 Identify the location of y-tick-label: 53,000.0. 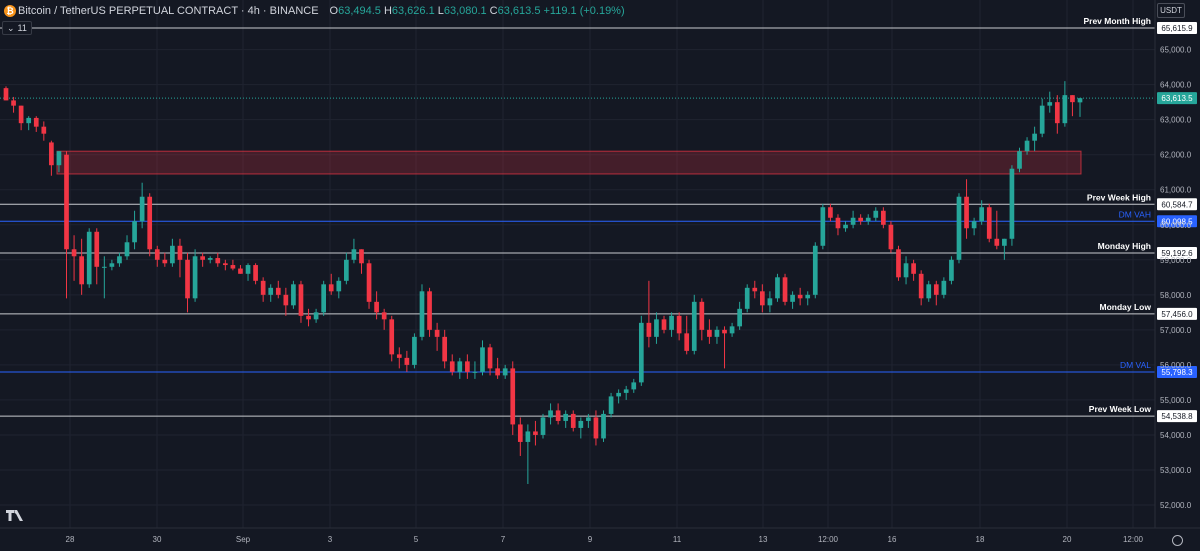
(1176, 470).